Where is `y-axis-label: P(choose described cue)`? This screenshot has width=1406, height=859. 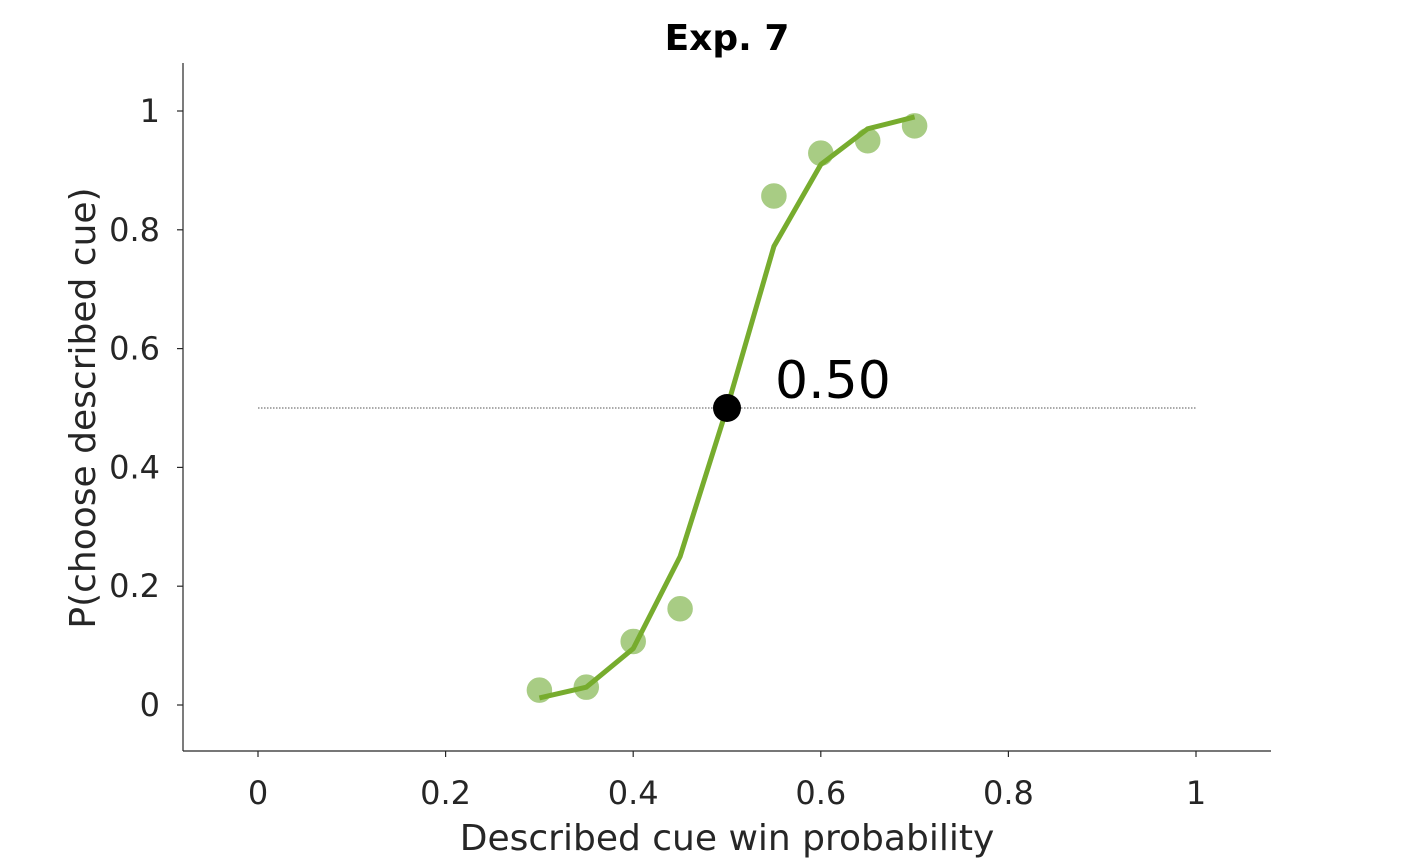
y-axis-label: P(choose described cue) is located at coordinates (83, 407).